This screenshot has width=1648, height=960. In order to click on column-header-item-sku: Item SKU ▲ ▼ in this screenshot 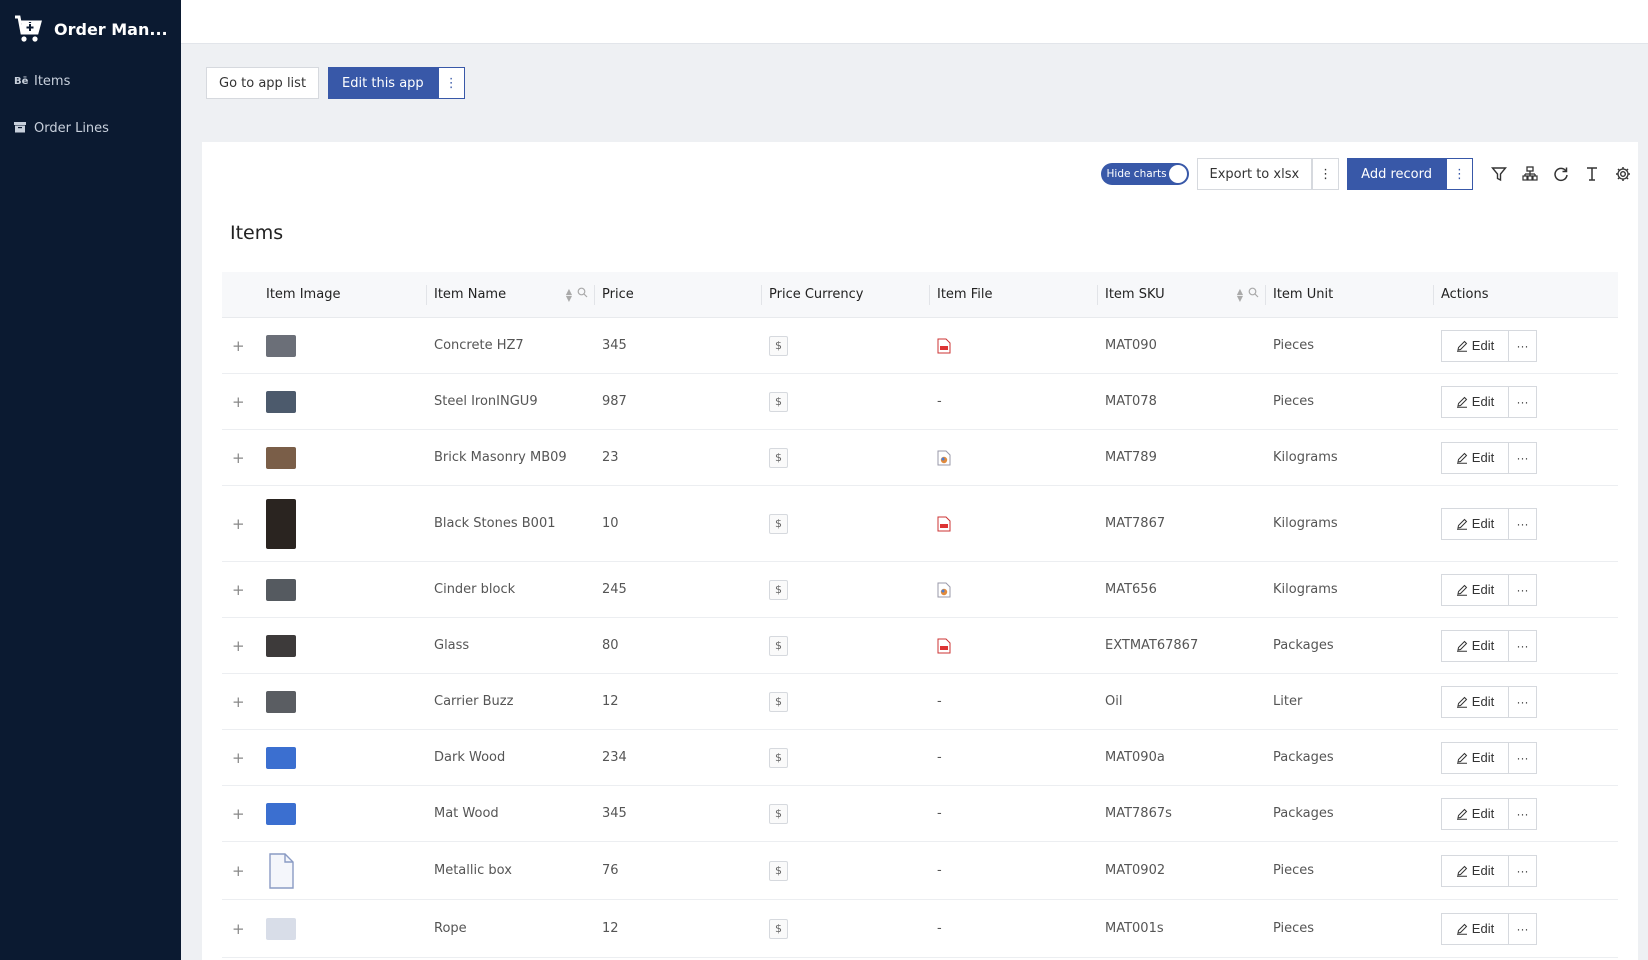, I will do `click(1181, 294)`.